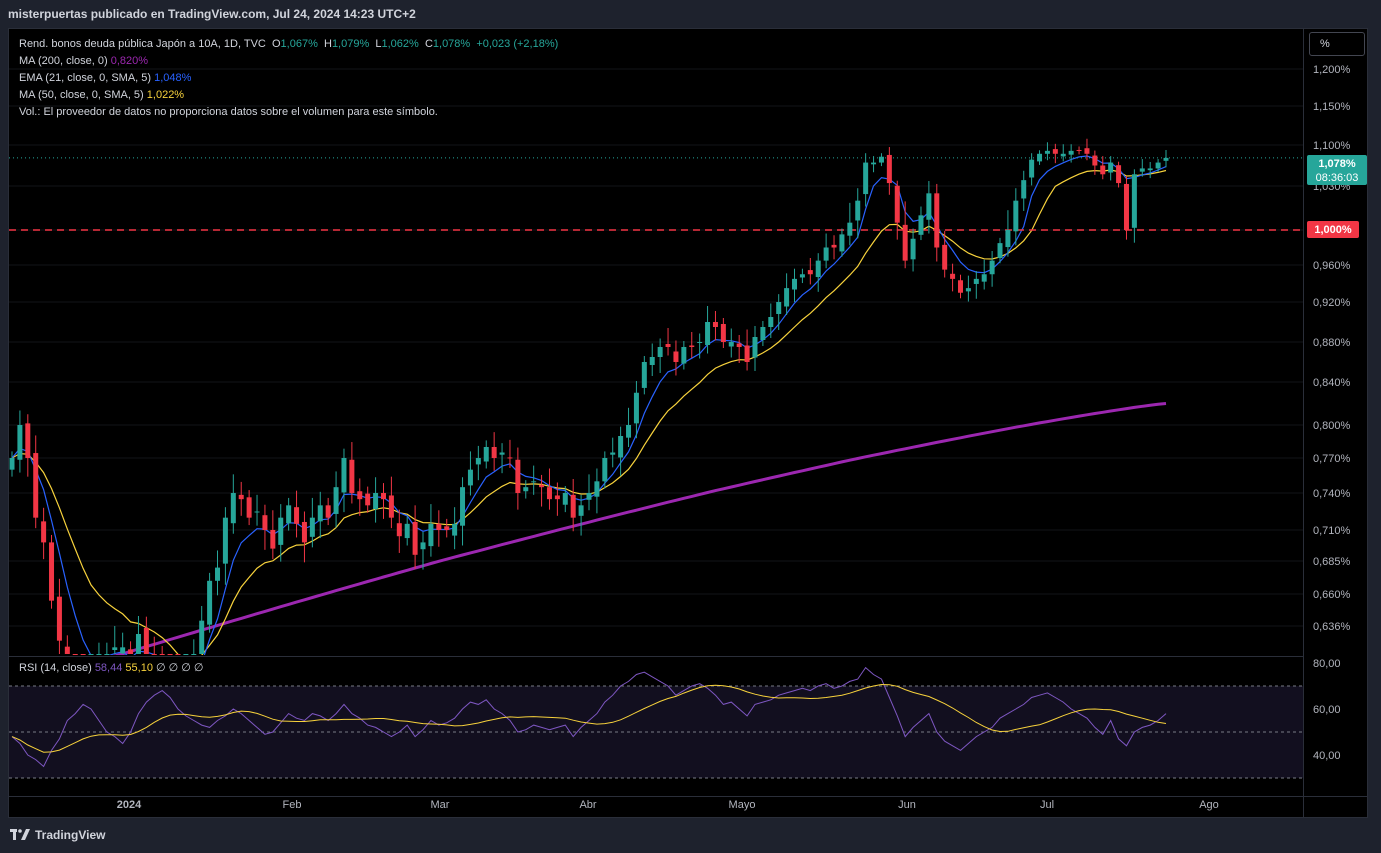 This screenshot has width=1381, height=853. What do you see at coordinates (1332, 266) in the screenshot?
I see `price-axis-tick: 0,960%` at bounding box center [1332, 266].